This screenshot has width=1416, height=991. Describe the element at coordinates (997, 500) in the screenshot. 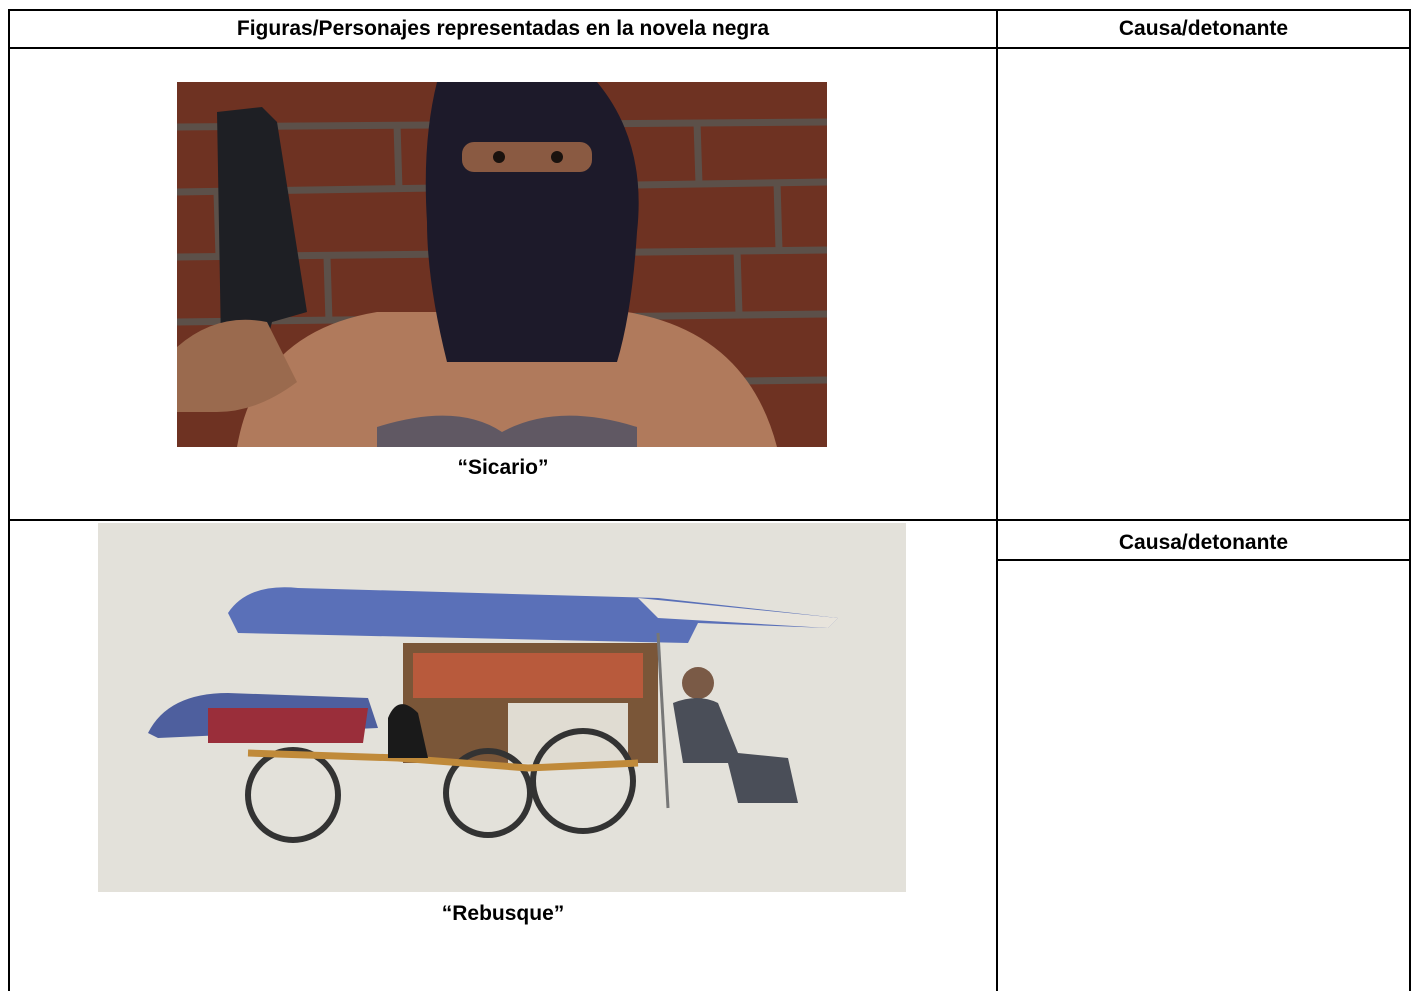

I see `column-divider` at that location.